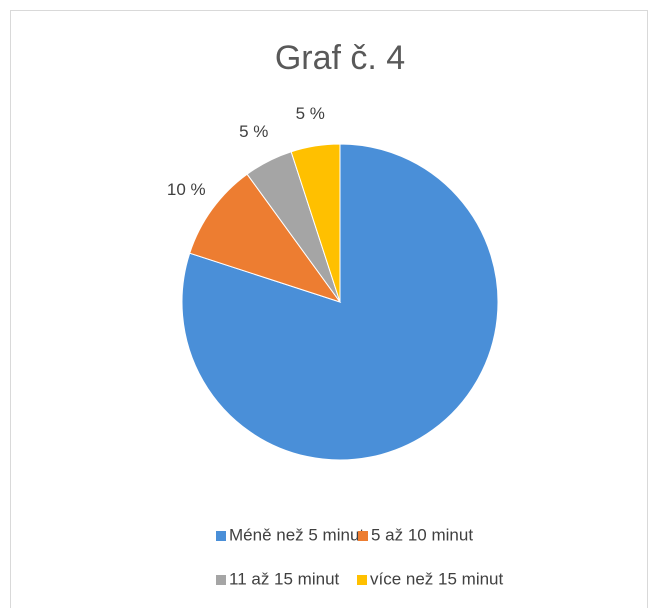 Image resolution: width=660 pixels, height=608 pixels. What do you see at coordinates (296, 534) in the screenshot?
I see `legend-label: Méně než 5 minut` at bounding box center [296, 534].